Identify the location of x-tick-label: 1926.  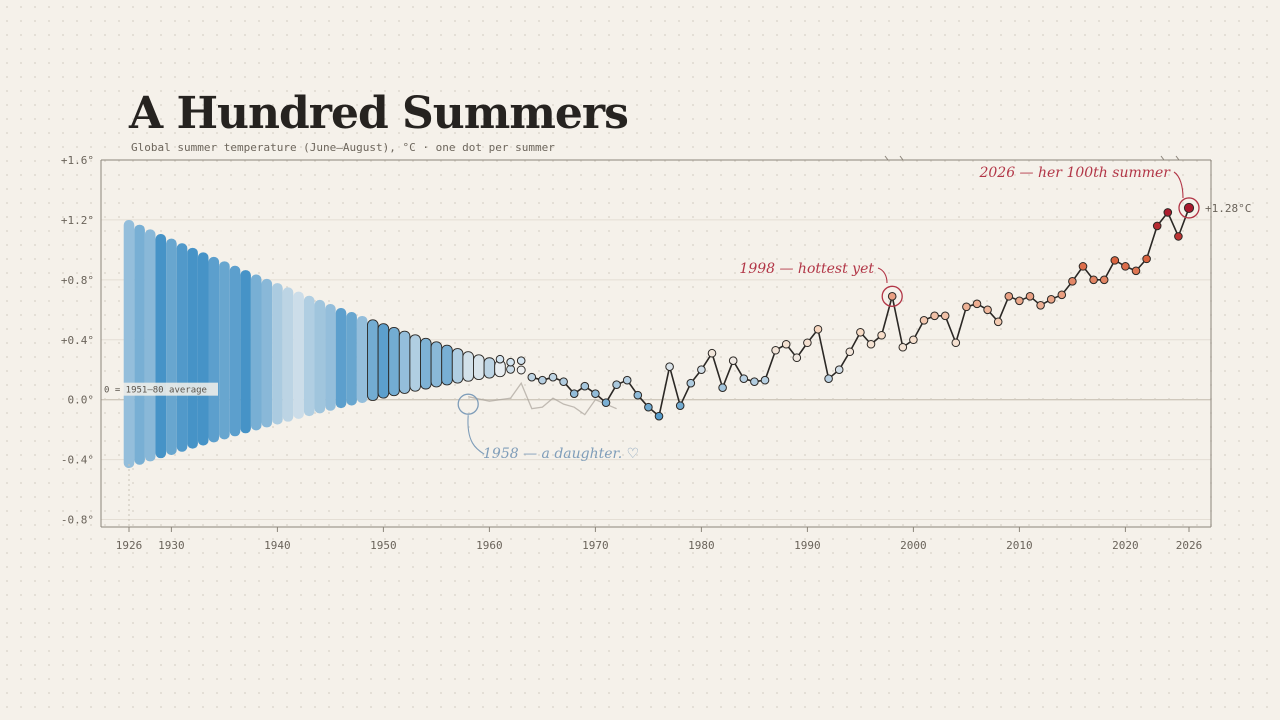
(129, 545).